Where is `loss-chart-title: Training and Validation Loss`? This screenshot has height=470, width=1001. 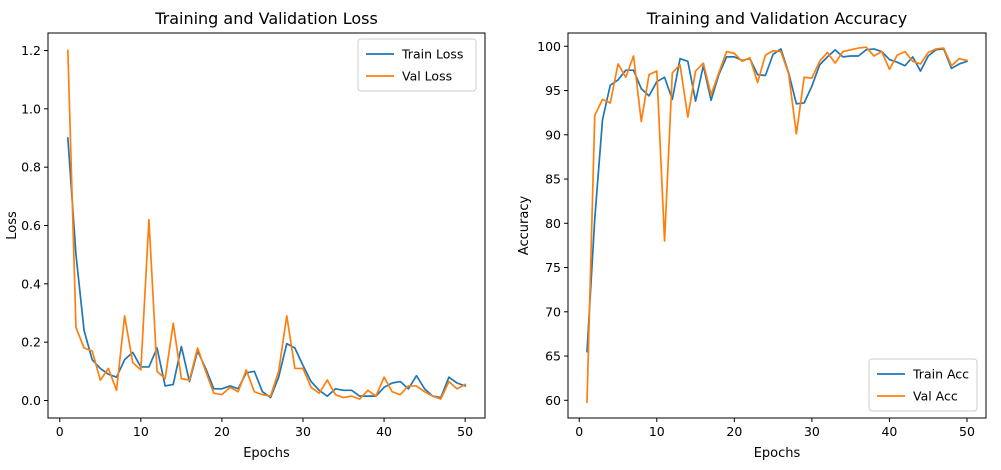
loss-chart-title: Training and Validation Loss is located at coordinates (266, 18).